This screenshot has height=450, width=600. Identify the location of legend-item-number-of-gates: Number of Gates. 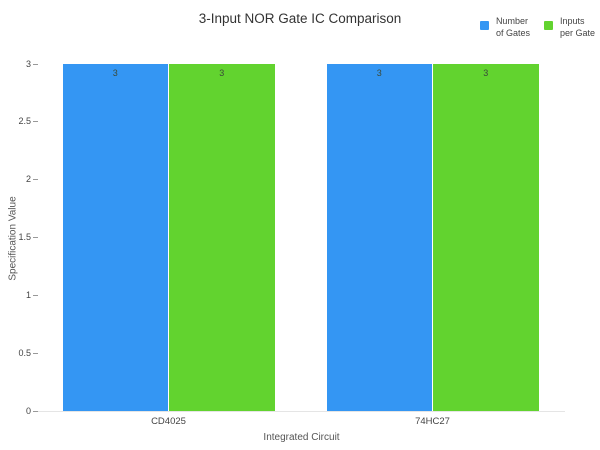
(504, 27).